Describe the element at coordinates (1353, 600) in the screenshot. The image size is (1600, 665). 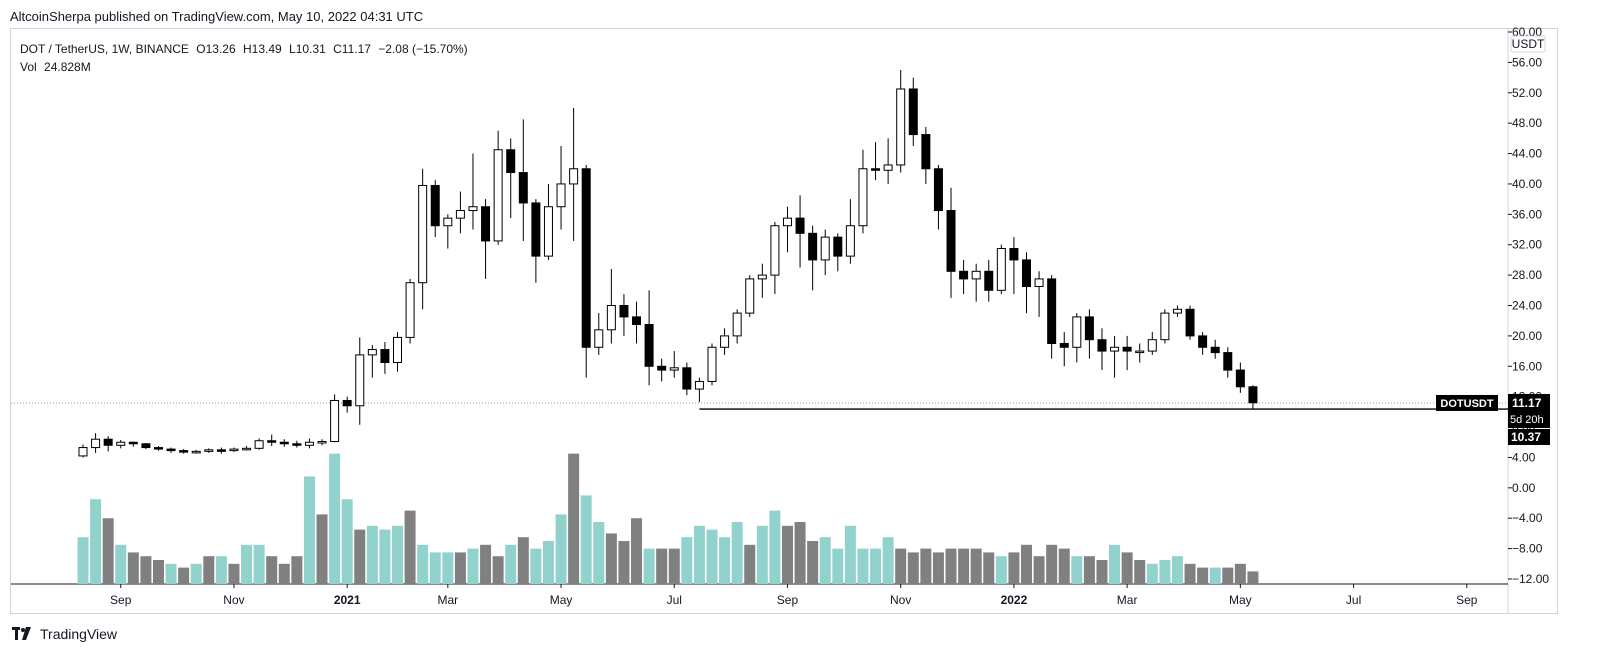
I see `x-tick-label: Jul` at that location.